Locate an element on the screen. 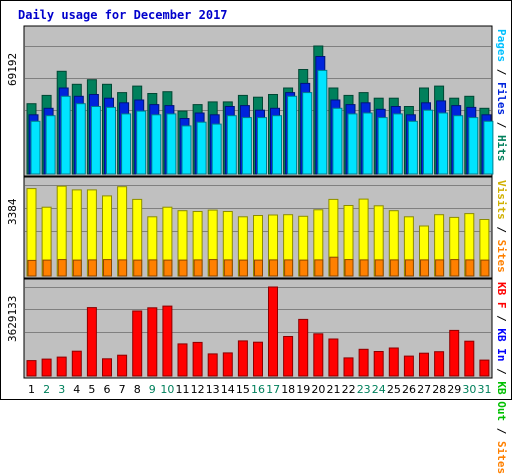 The image size is (512, 474). day-label-3: 3 is located at coordinates (61, 389).